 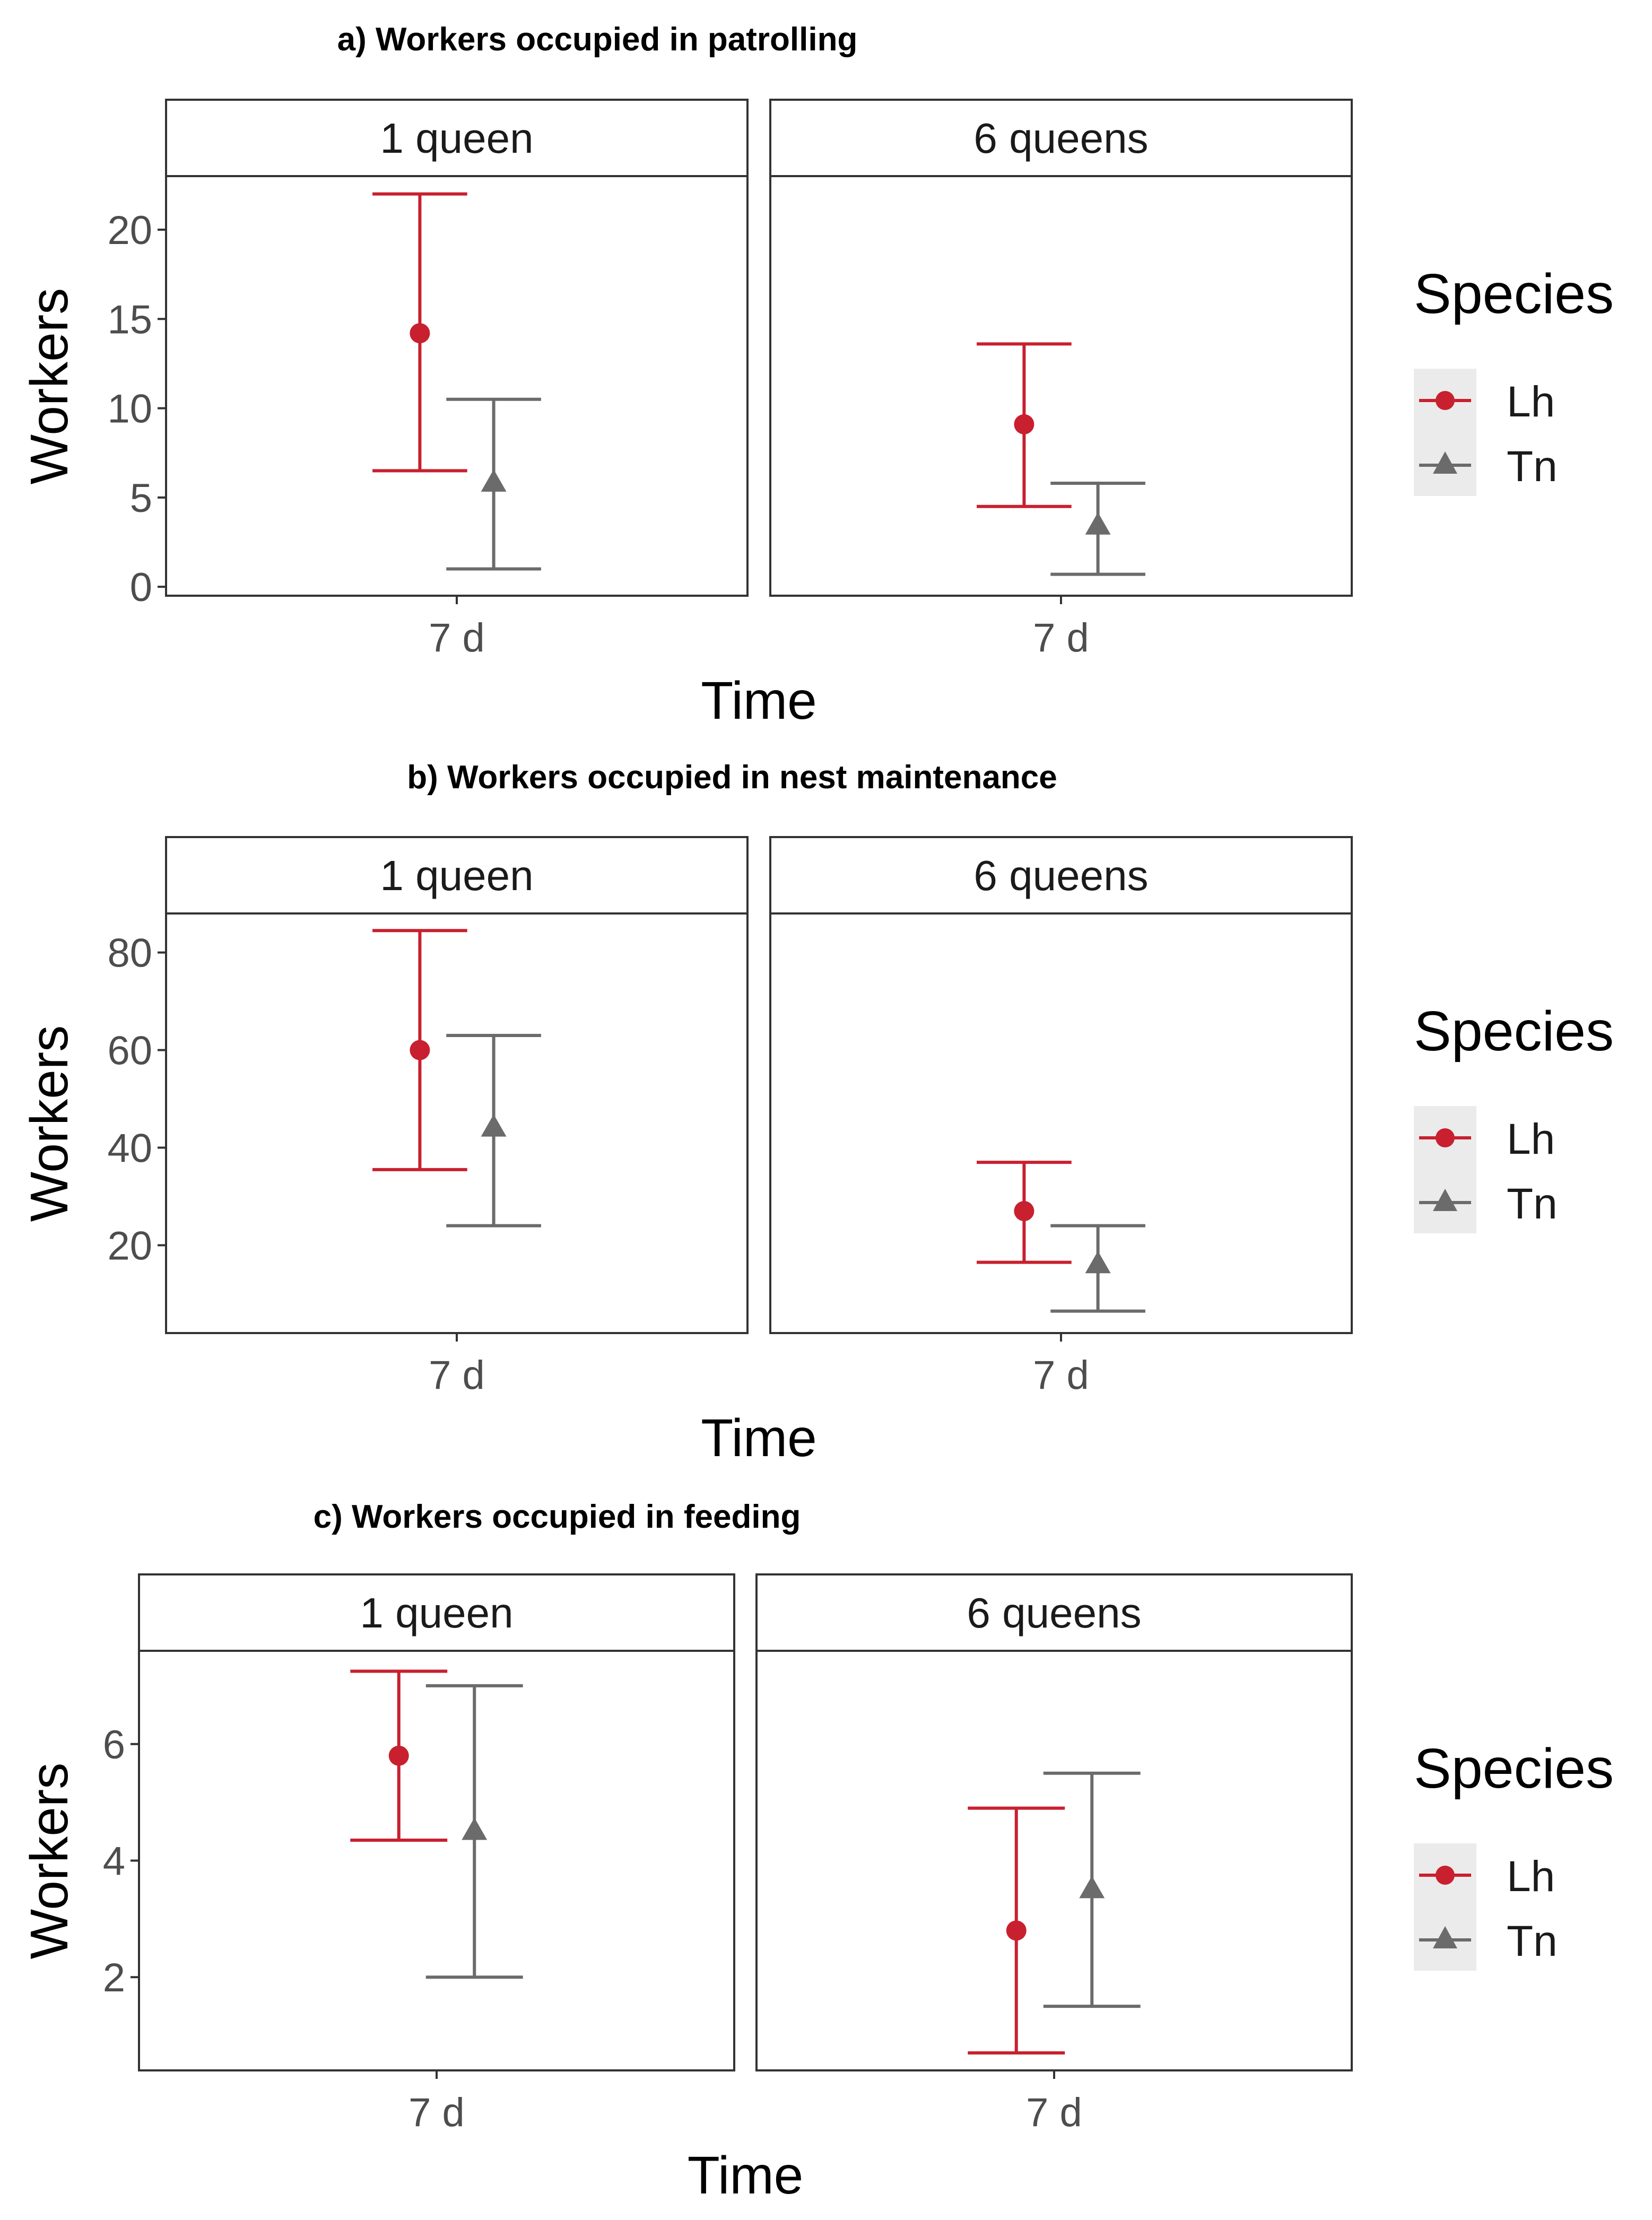 What do you see at coordinates (129, 1051) in the screenshot?
I see `y-tick-label: 60` at bounding box center [129, 1051].